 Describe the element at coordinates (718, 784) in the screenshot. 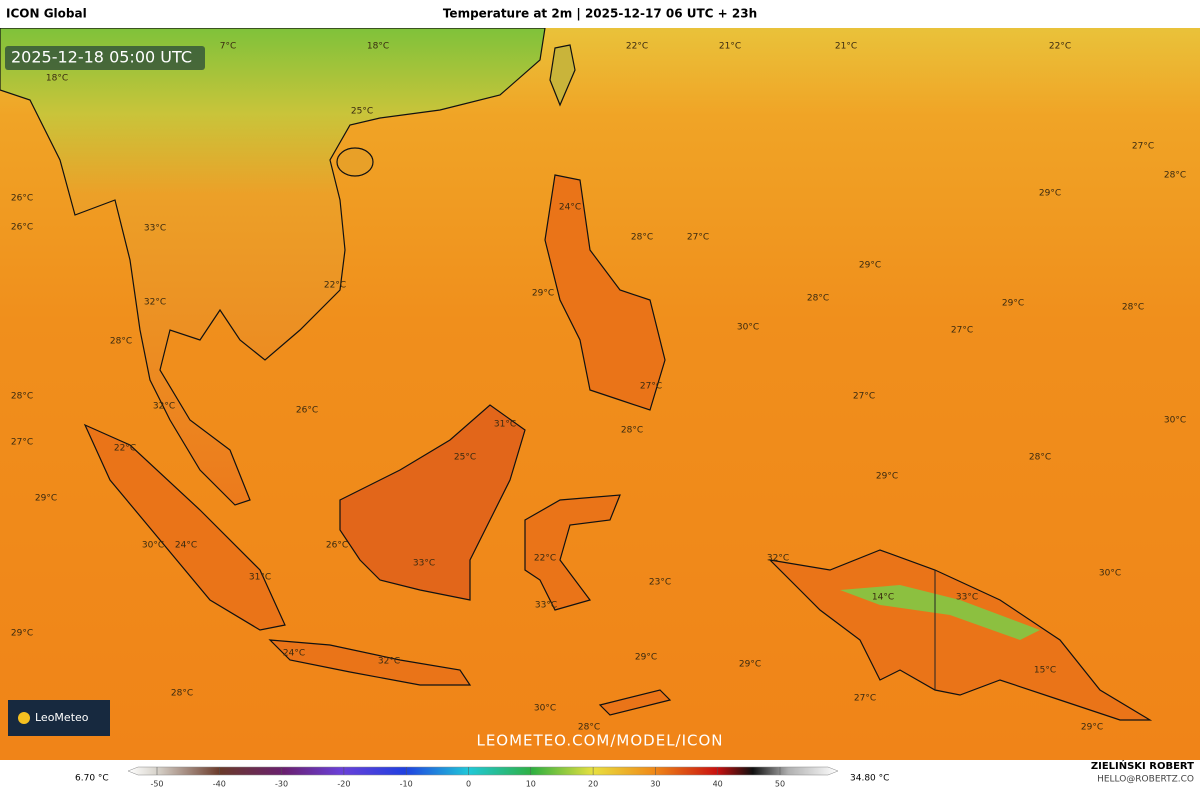

I see `colorbar-tick-label: 40` at that location.